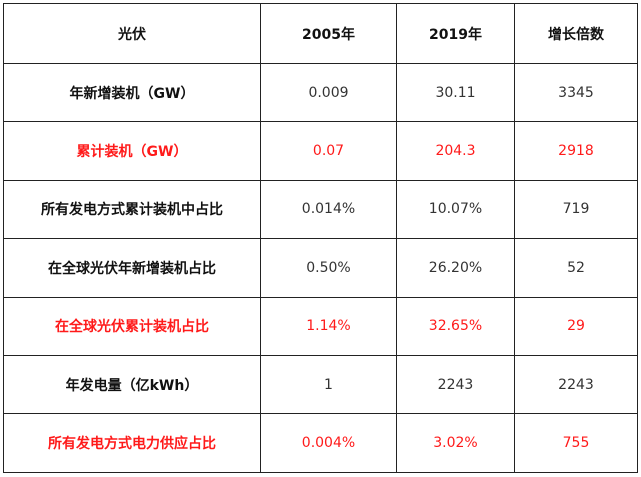 The height and width of the screenshot is (477, 641). Describe the element at coordinates (455, 268) in the screenshot. I see `value-cell: 26.20%` at that location.